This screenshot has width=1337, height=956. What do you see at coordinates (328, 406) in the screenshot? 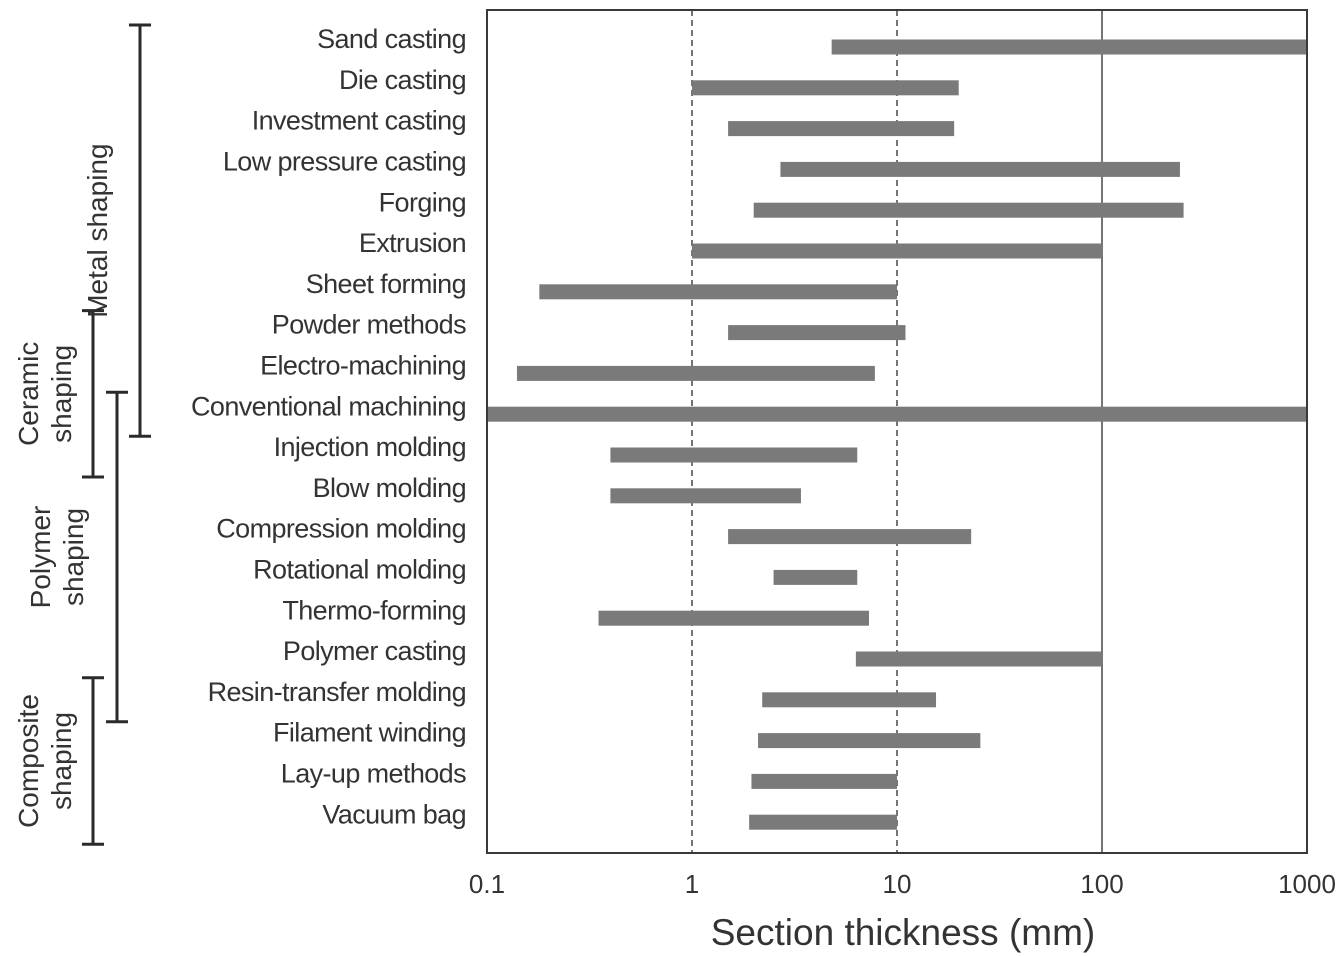
I see `category-label: Conventional machining` at bounding box center [328, 406].